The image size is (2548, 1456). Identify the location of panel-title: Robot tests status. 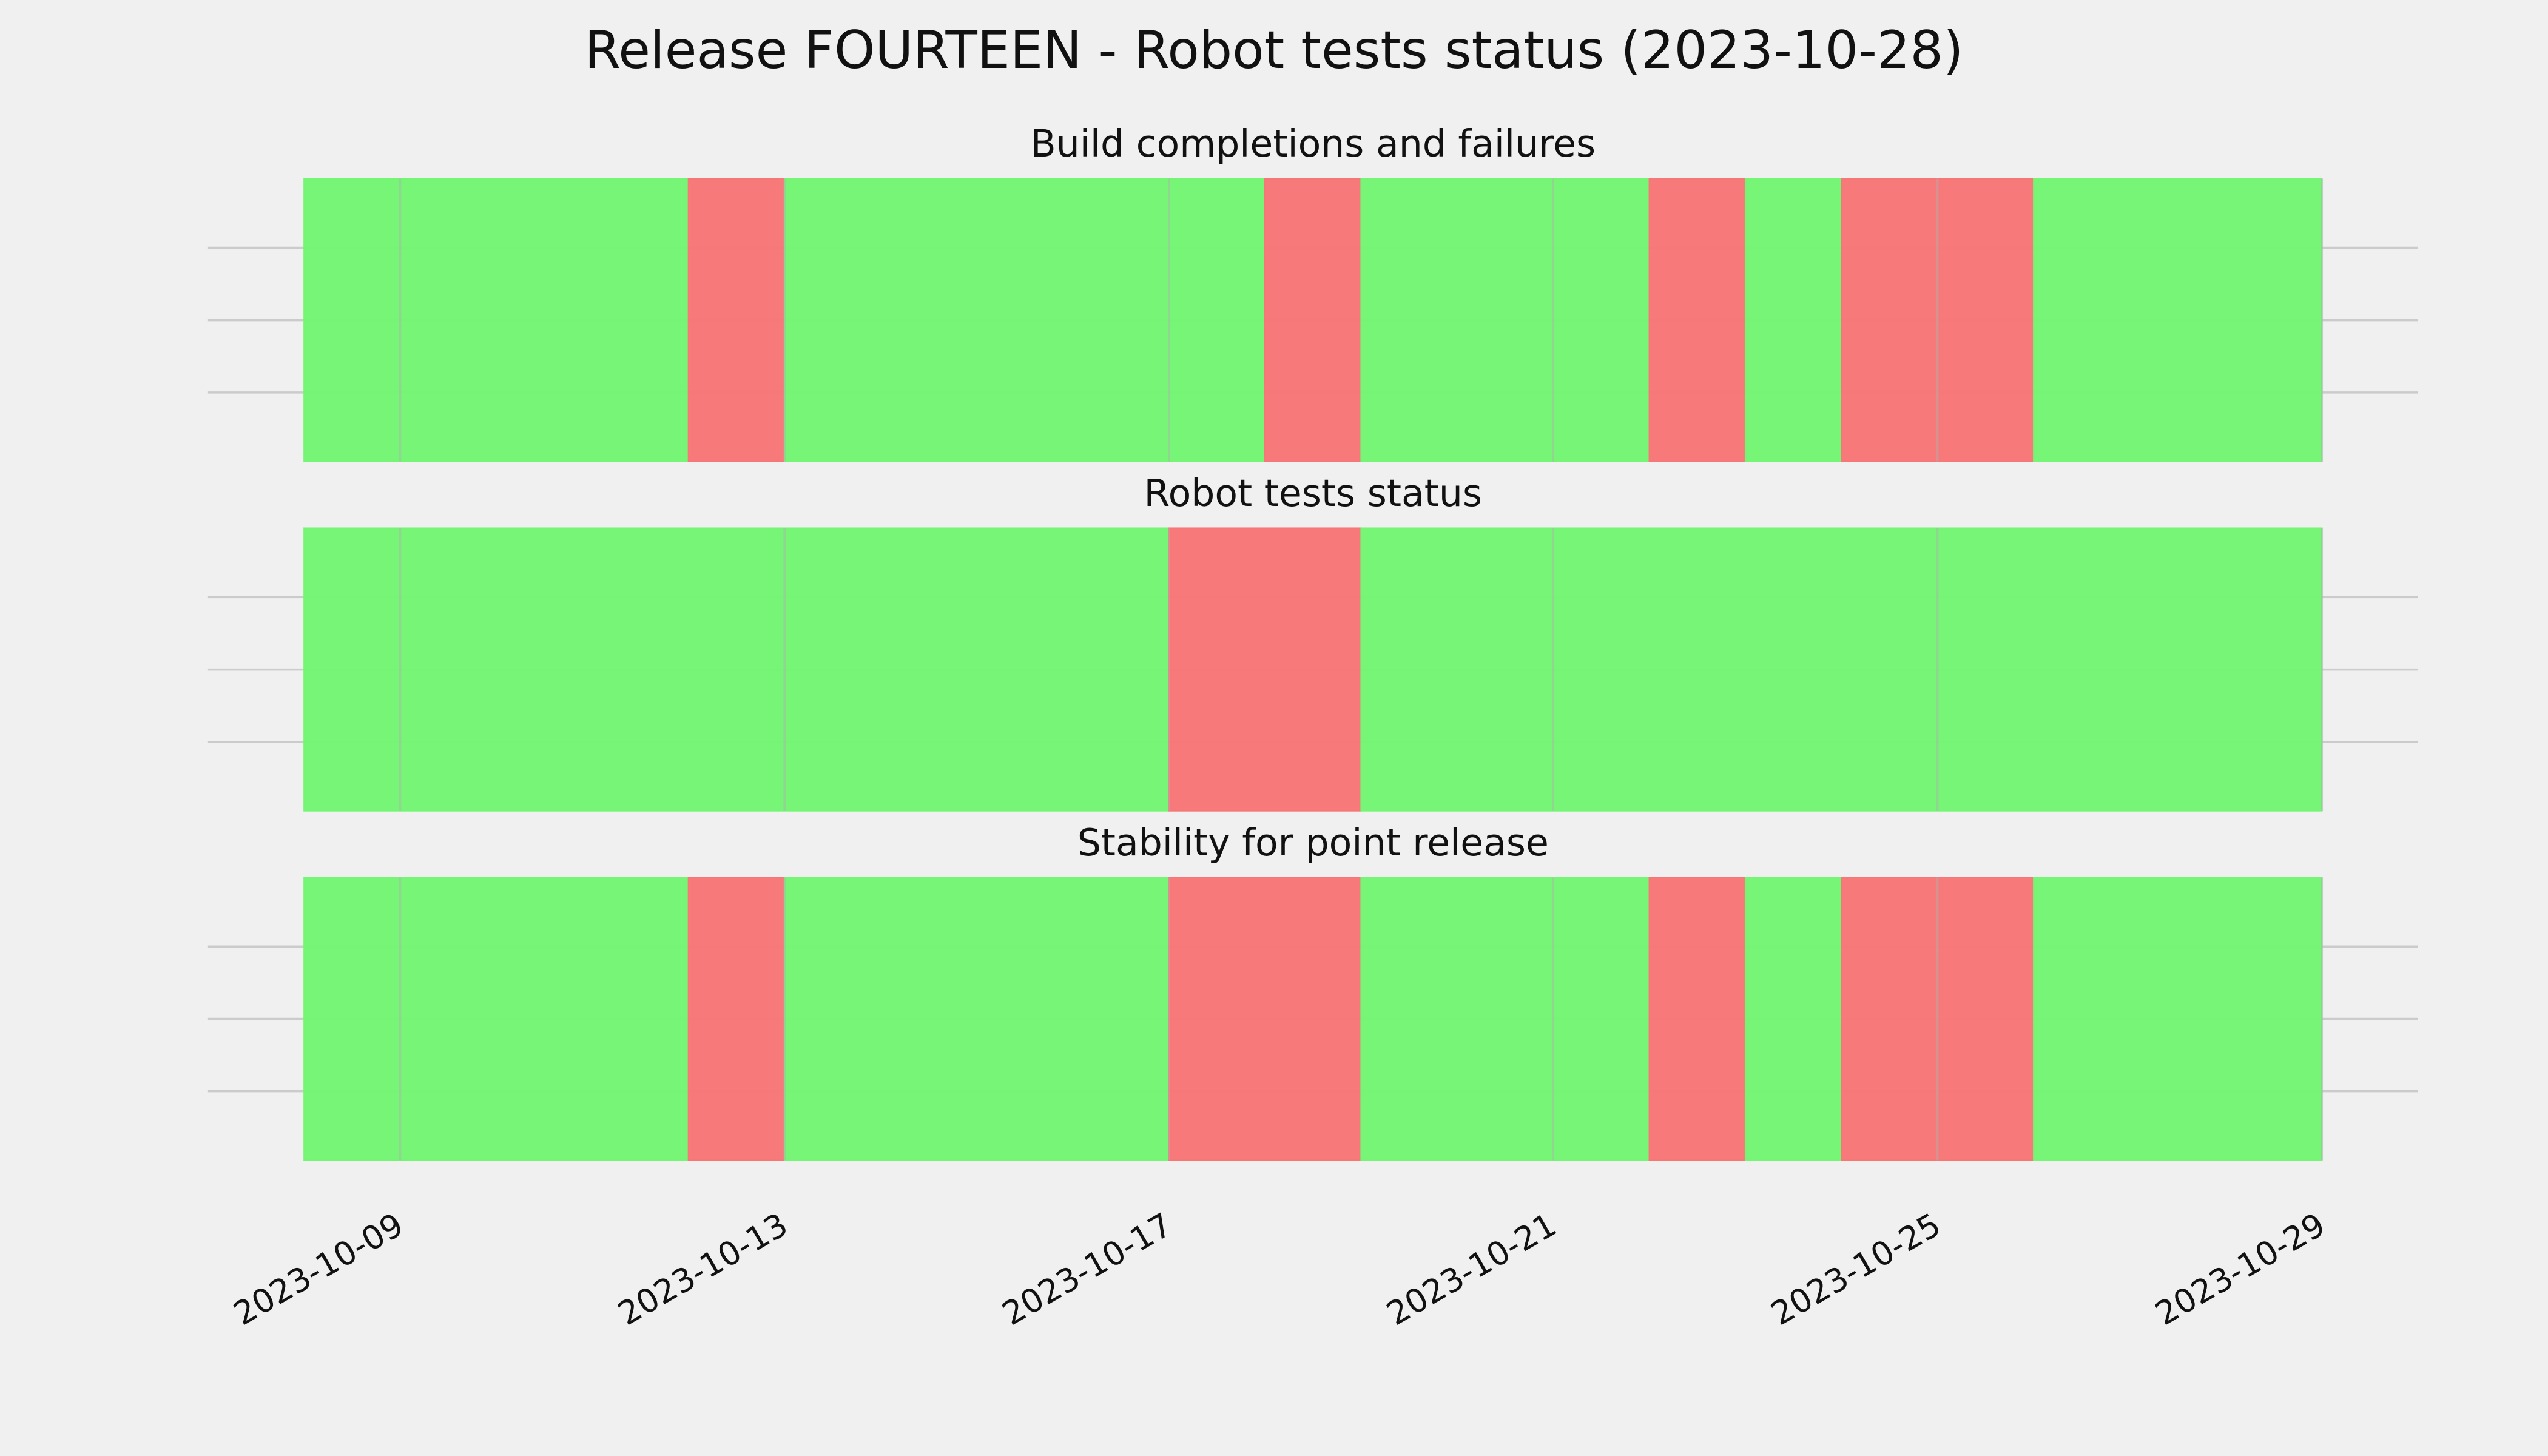
(1313, 493).